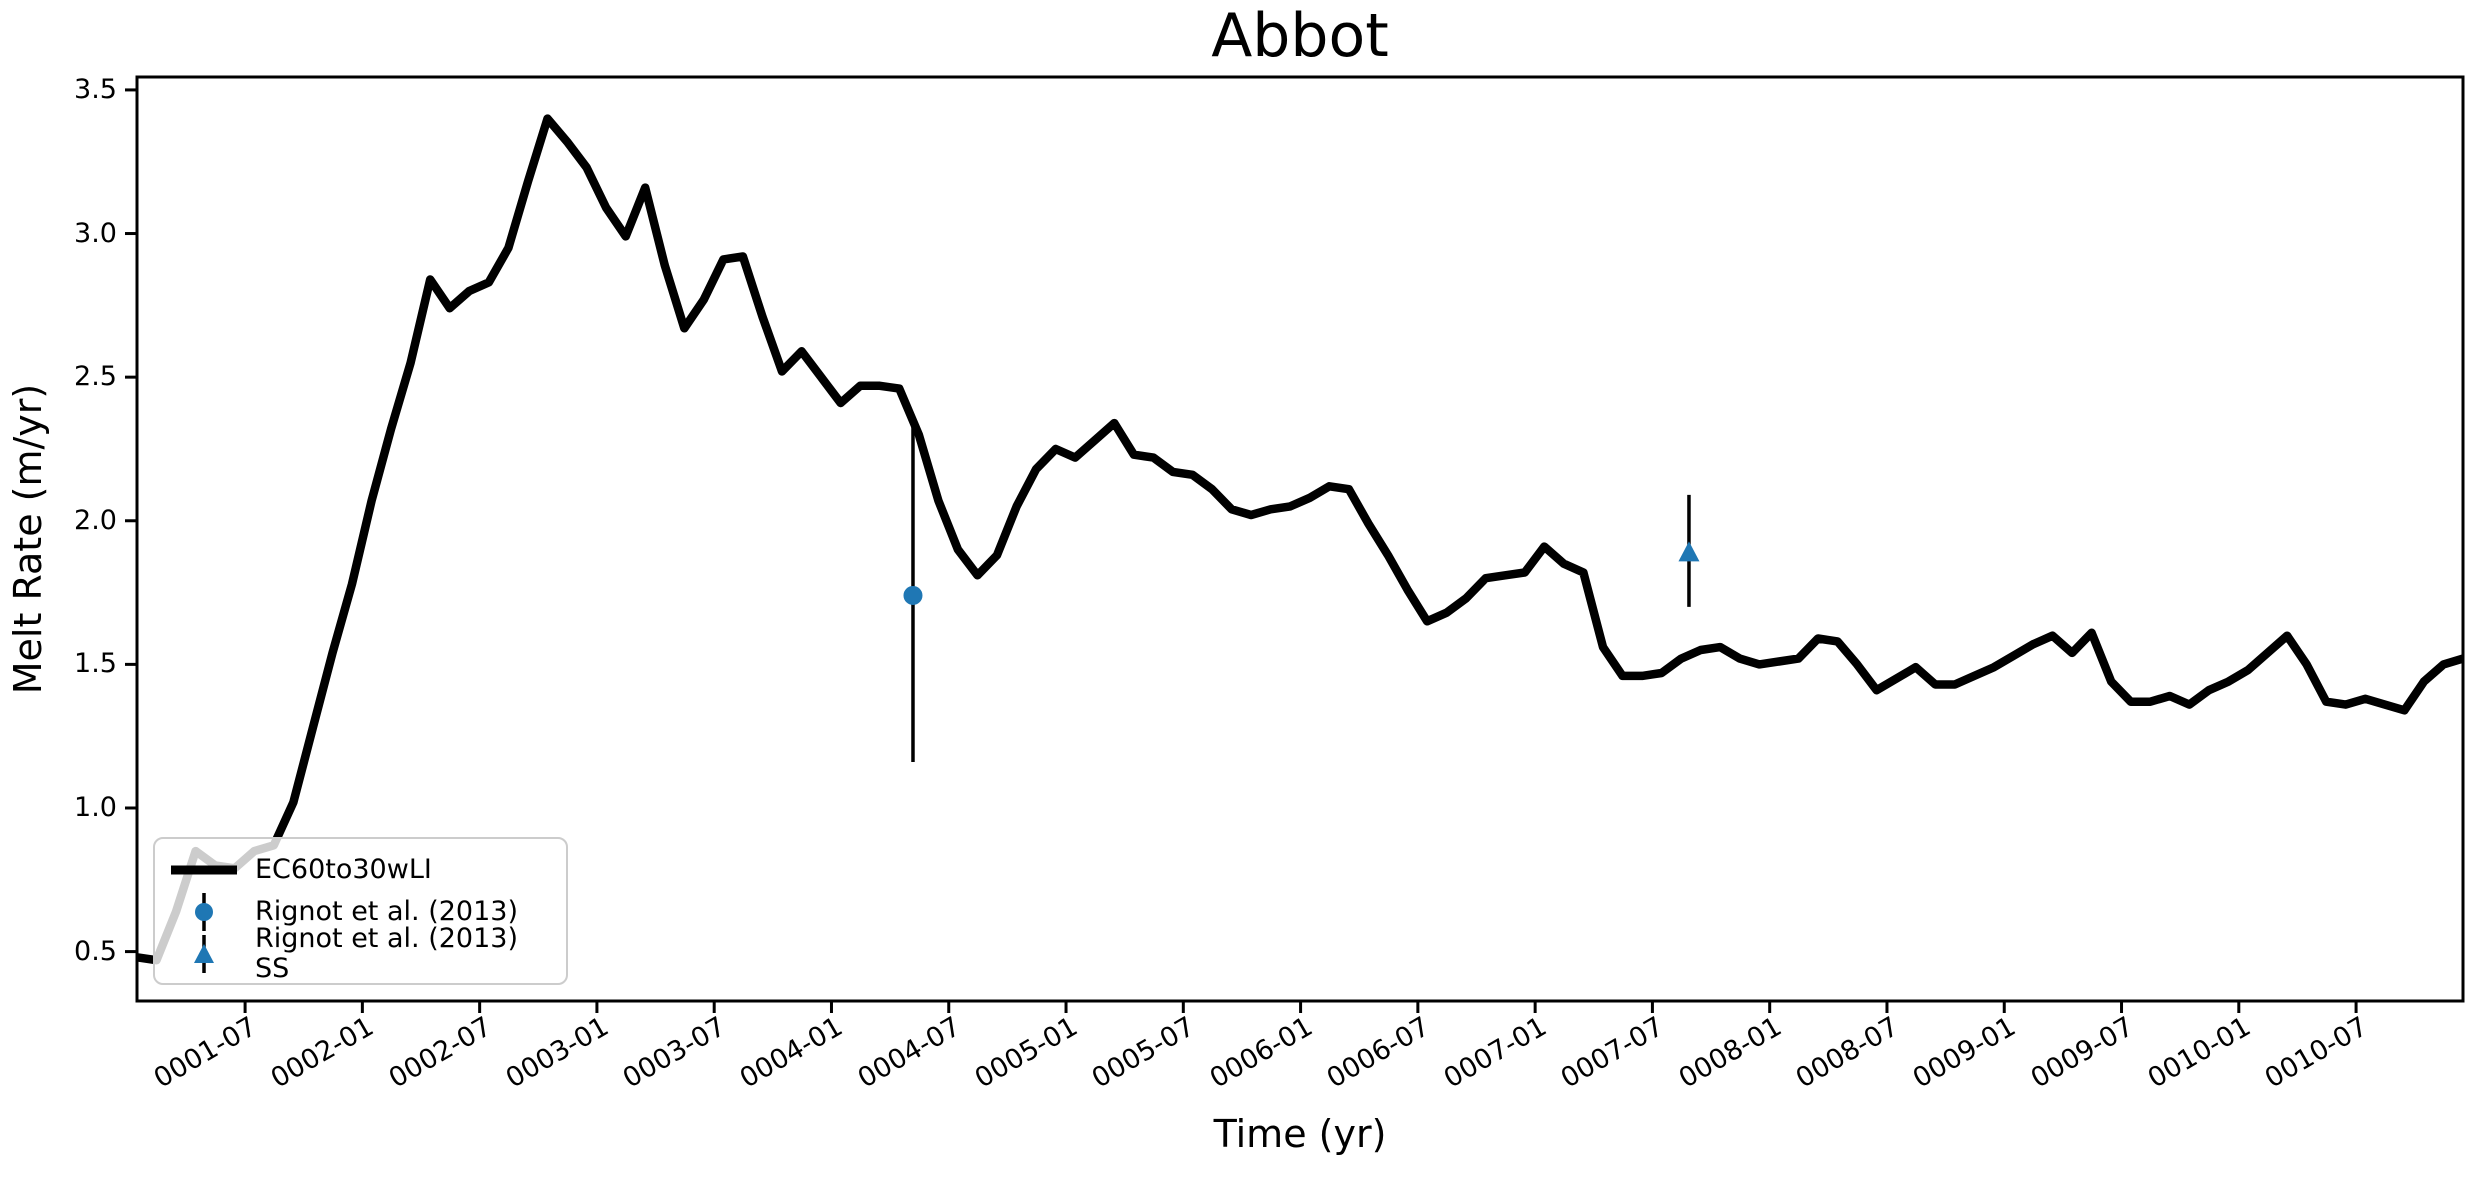 Image resolution: width=2486 pixels, height=1178 pixels. I want to click on triangle-errorbar-icon, so click(204, 954).